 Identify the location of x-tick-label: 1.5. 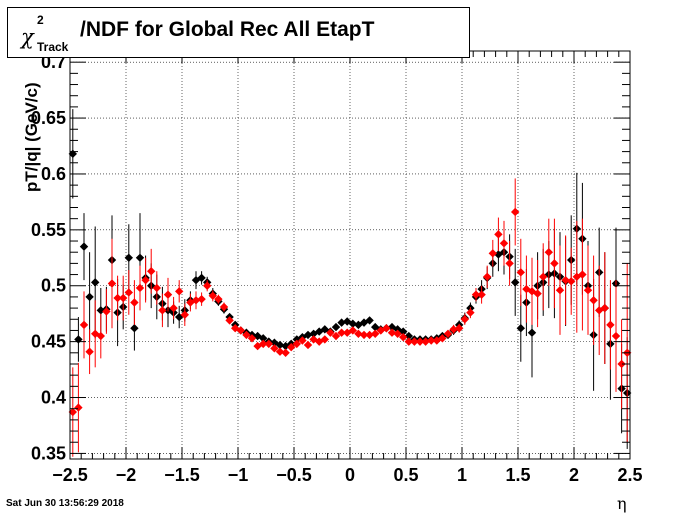
(517, 475).